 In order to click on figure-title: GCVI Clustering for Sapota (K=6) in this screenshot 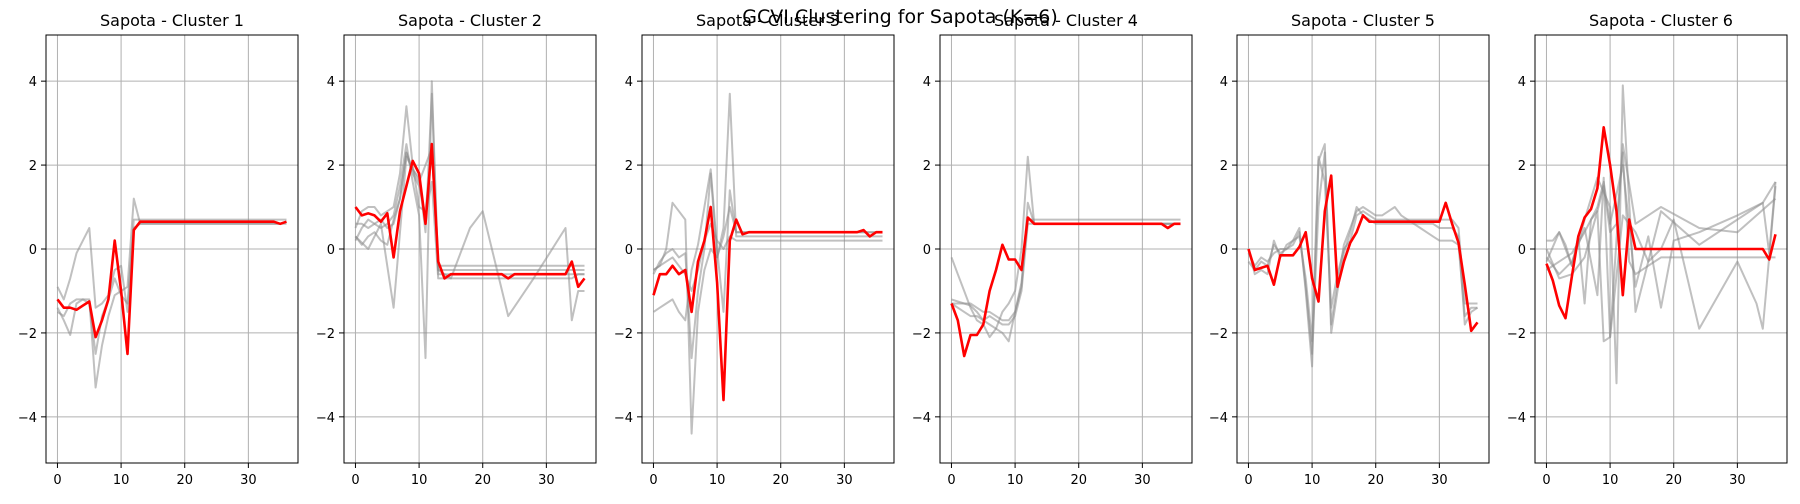, I will do `click(900, 17)`.